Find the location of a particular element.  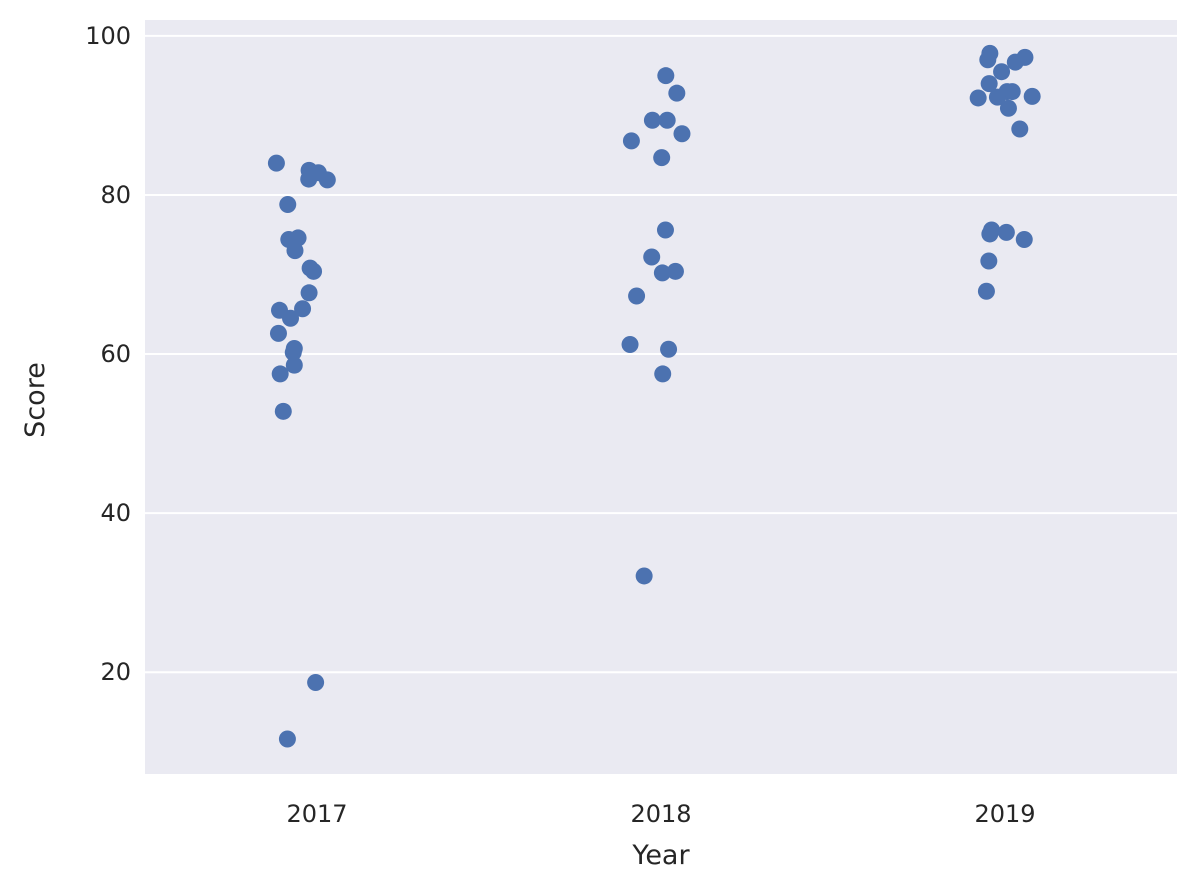

x-tick-label: 2018 is located at coordinates (660, 814).